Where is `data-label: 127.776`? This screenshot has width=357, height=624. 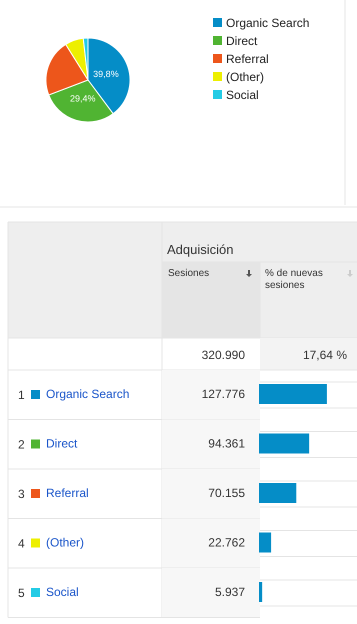 data-label: 127.776 is located at coordinates (224, 394).